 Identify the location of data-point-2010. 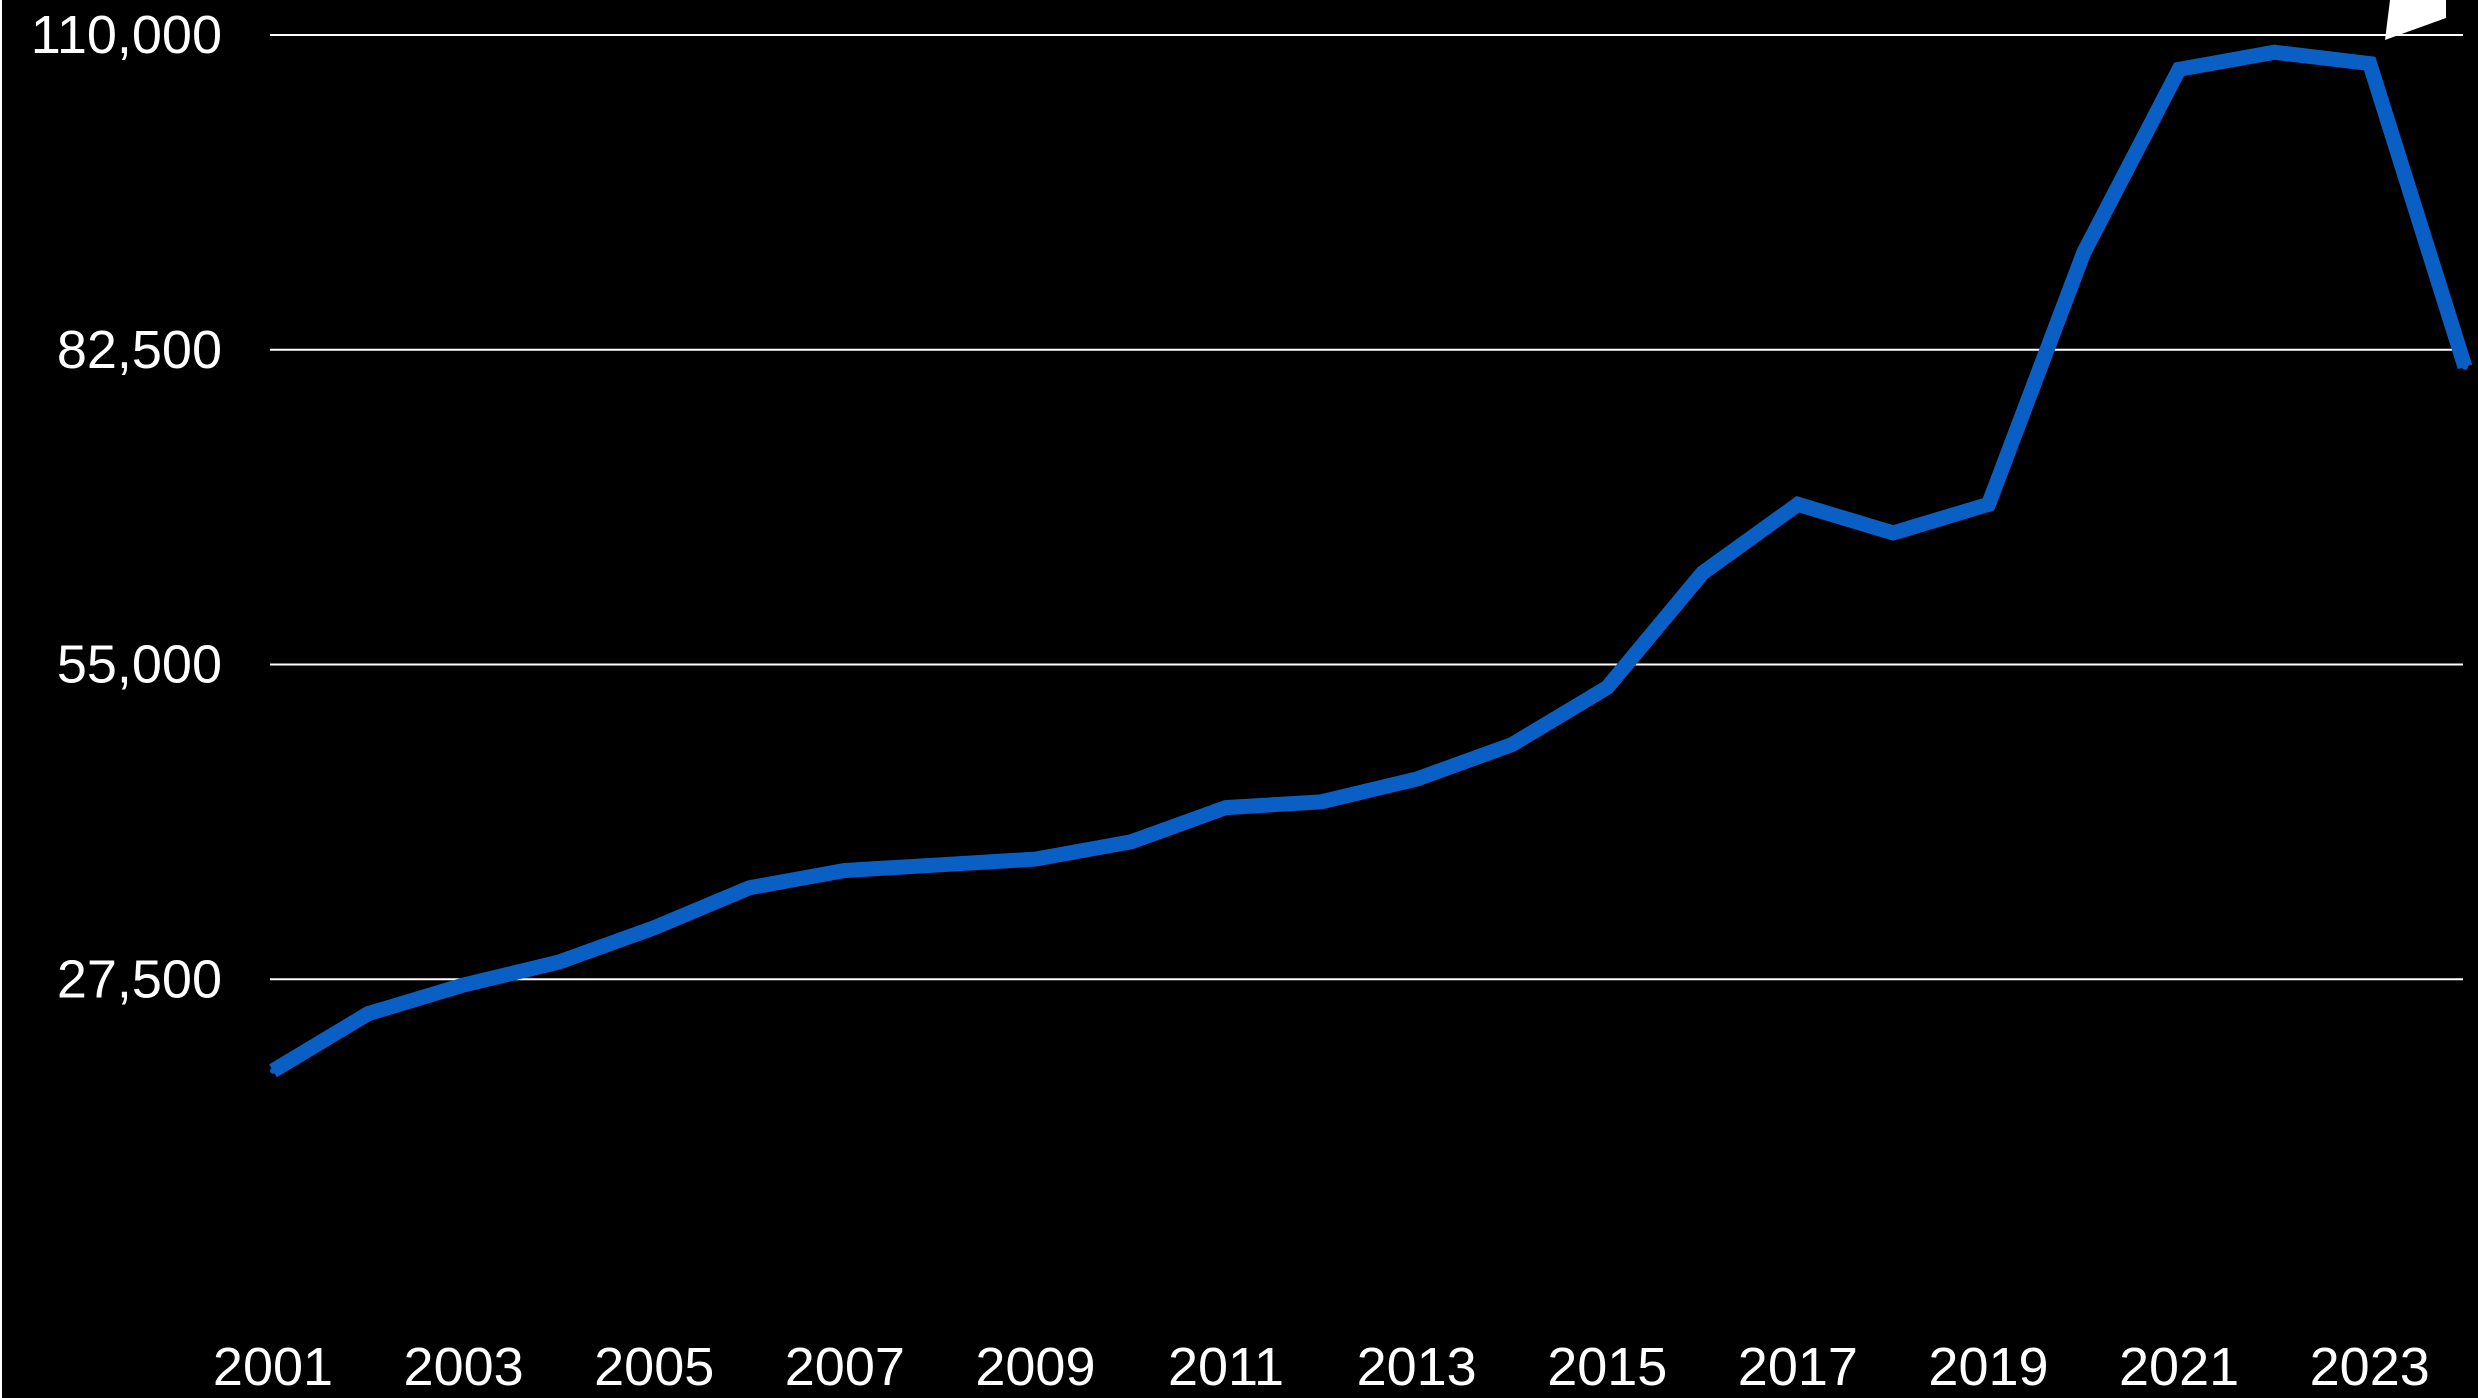
(1130, 841).